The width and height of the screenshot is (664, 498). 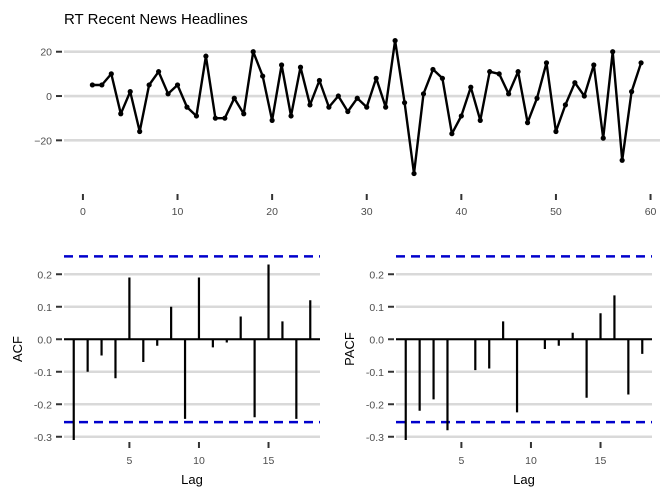 I want to click on ts-x-tick-label-4: 40, so click(x=461, y=212).